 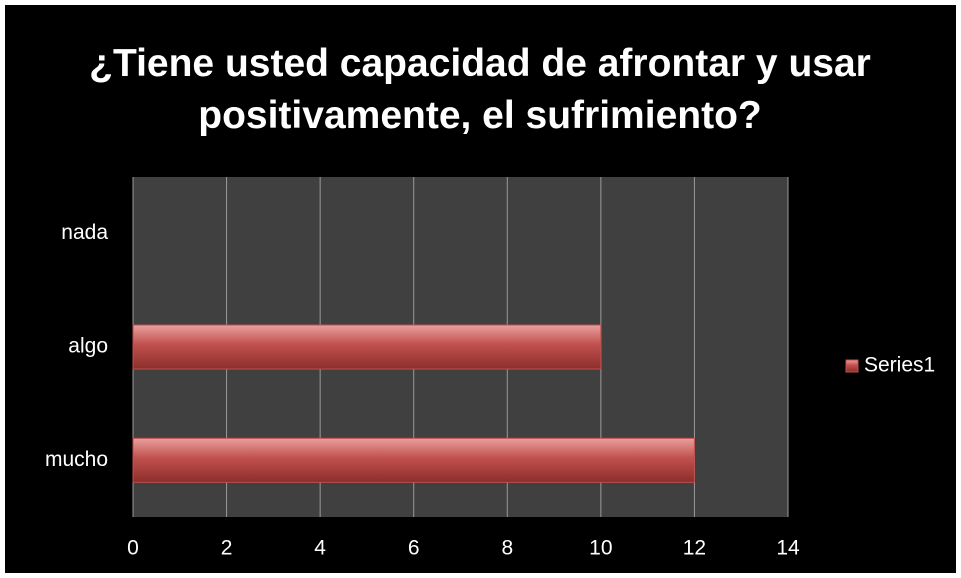 I want to click on x-tick-label: 14, so click(x=788, y=548).